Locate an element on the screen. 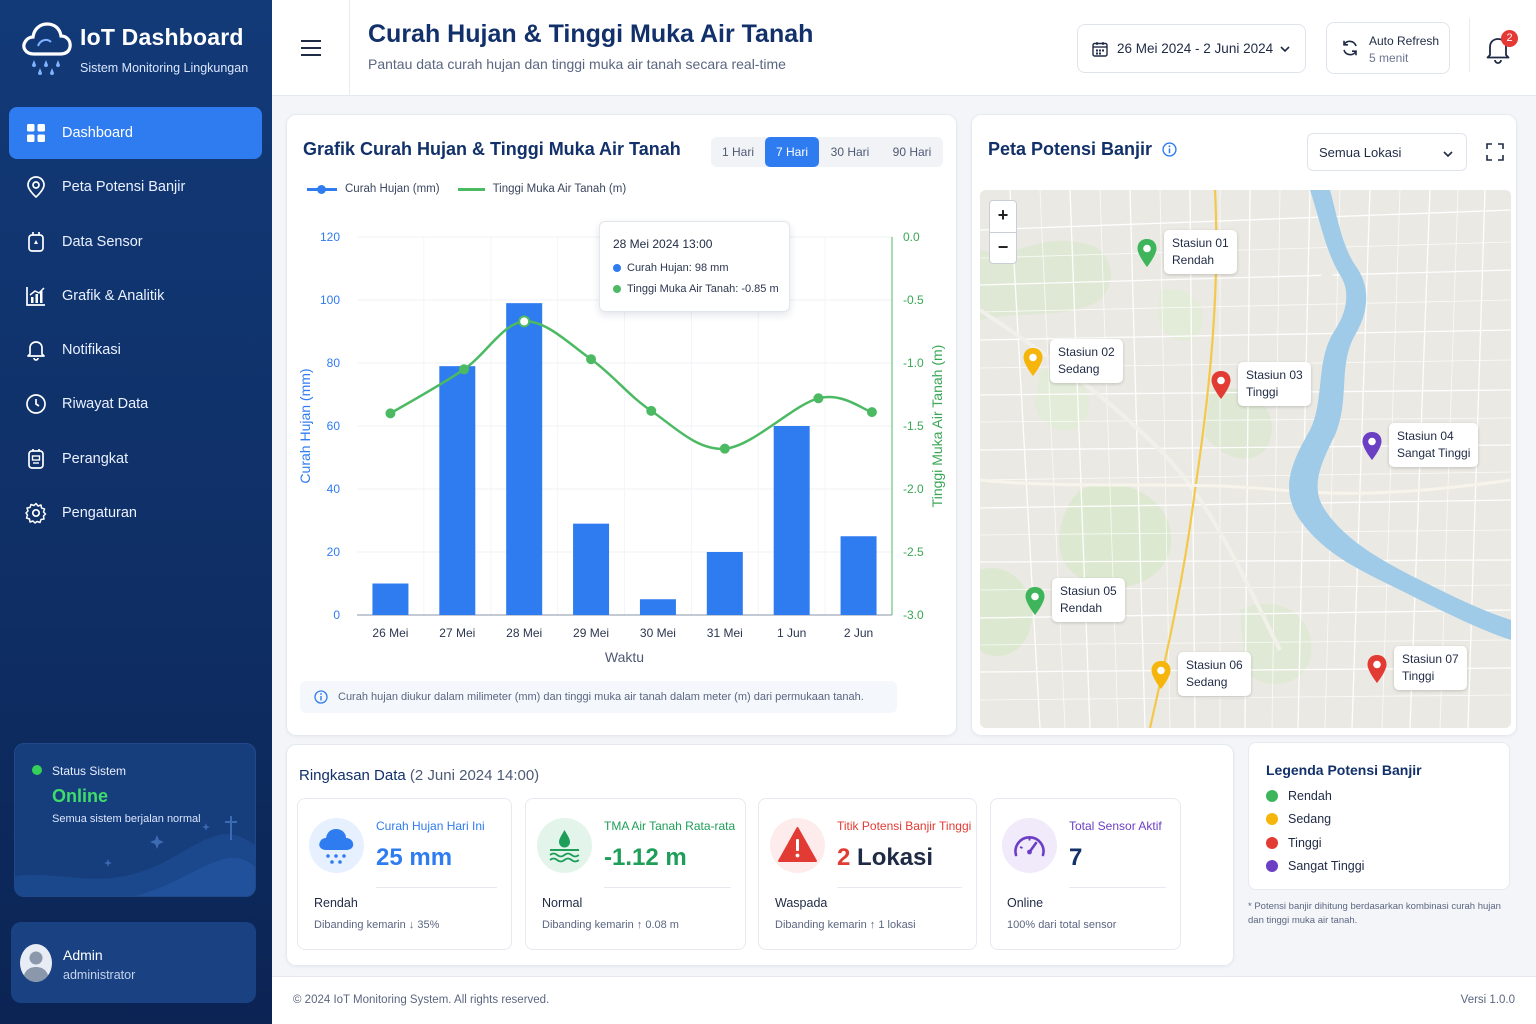  date-range-picker: 26 Mei 2024 - 2 Juni 2024 is located at coordinates (1191, 48).